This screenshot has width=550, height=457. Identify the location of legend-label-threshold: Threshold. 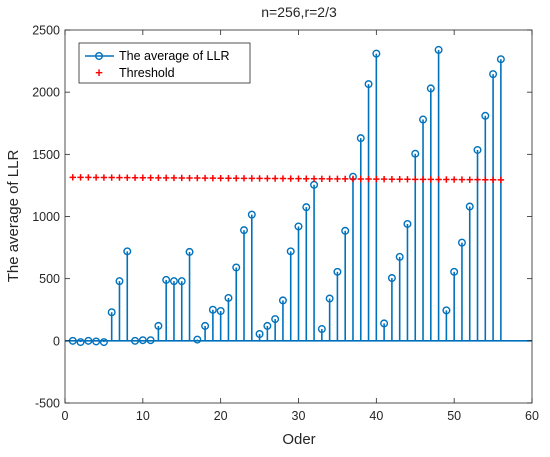
(147, 73).